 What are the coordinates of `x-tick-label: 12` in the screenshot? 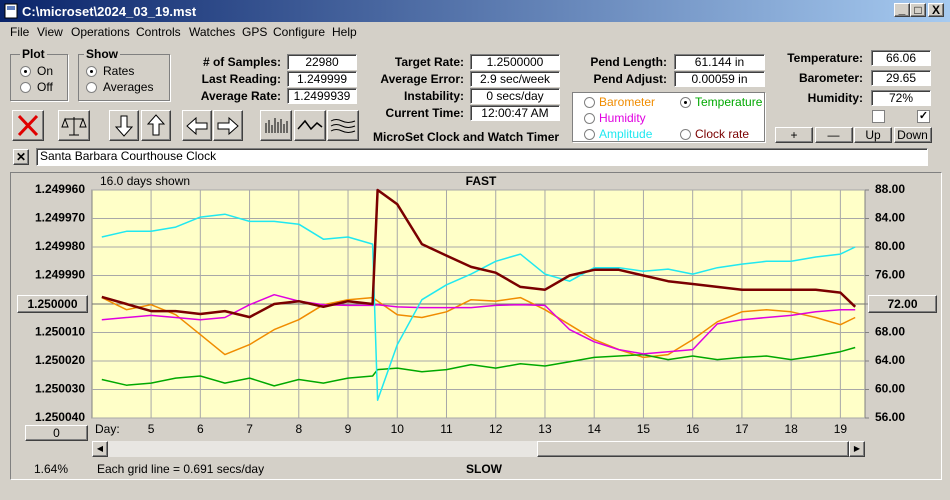 It's located at (496, 429).